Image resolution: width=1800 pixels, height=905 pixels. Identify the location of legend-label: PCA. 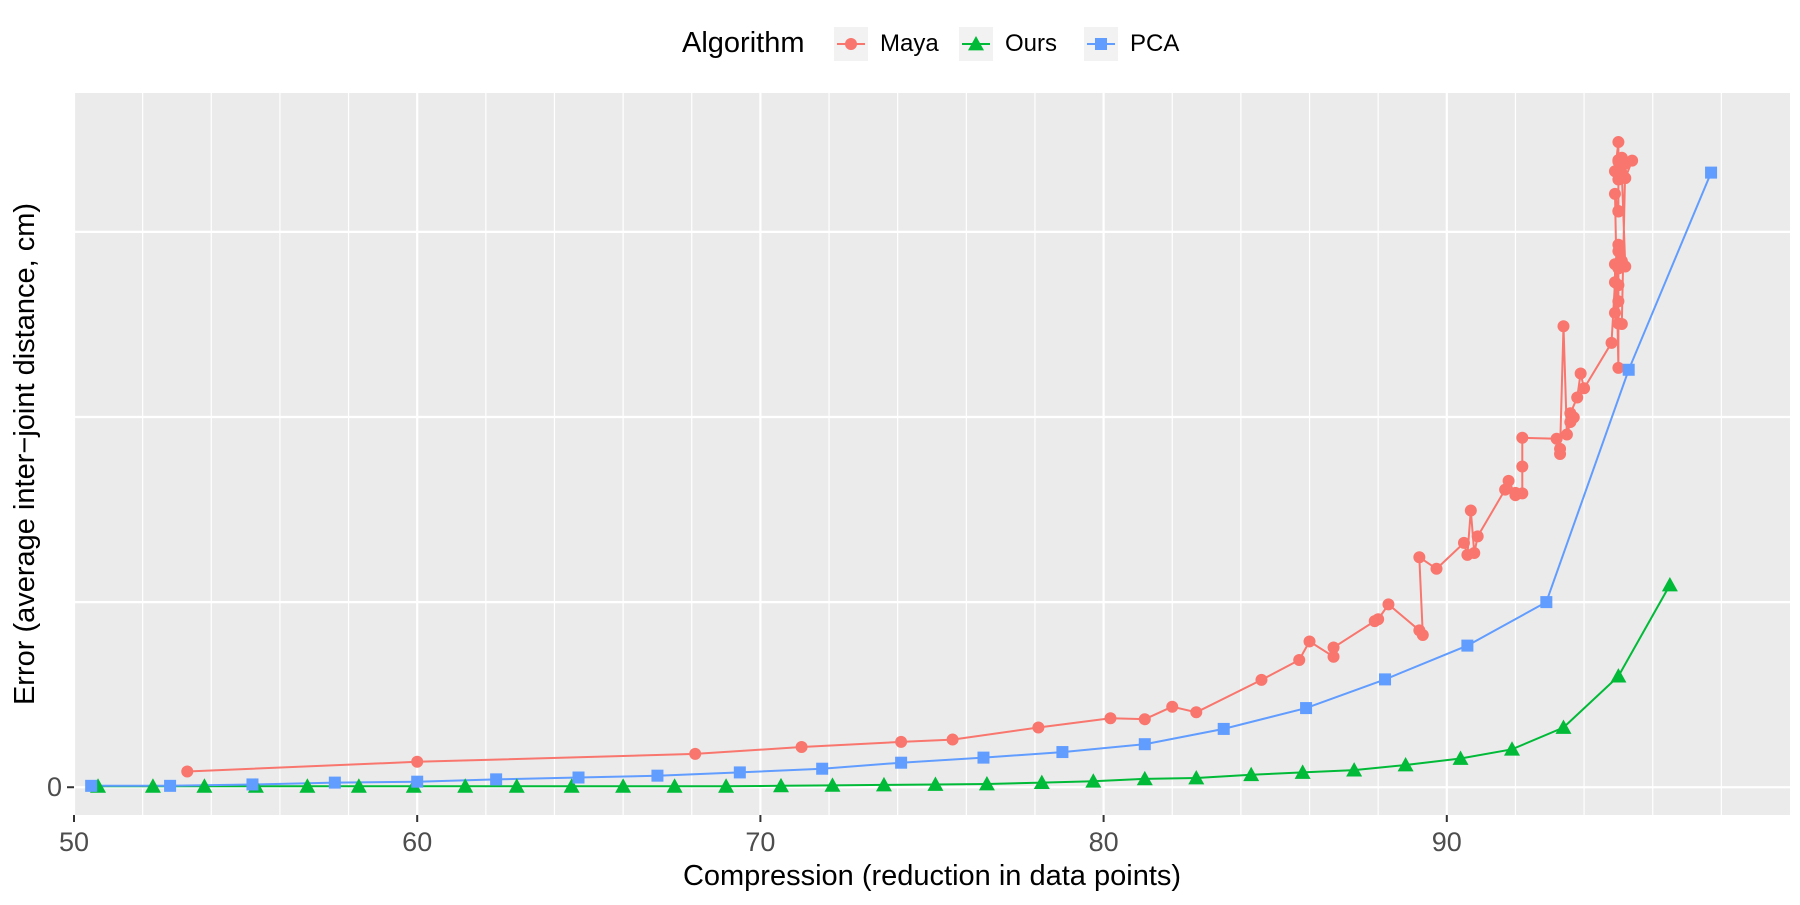
(1154, 43).